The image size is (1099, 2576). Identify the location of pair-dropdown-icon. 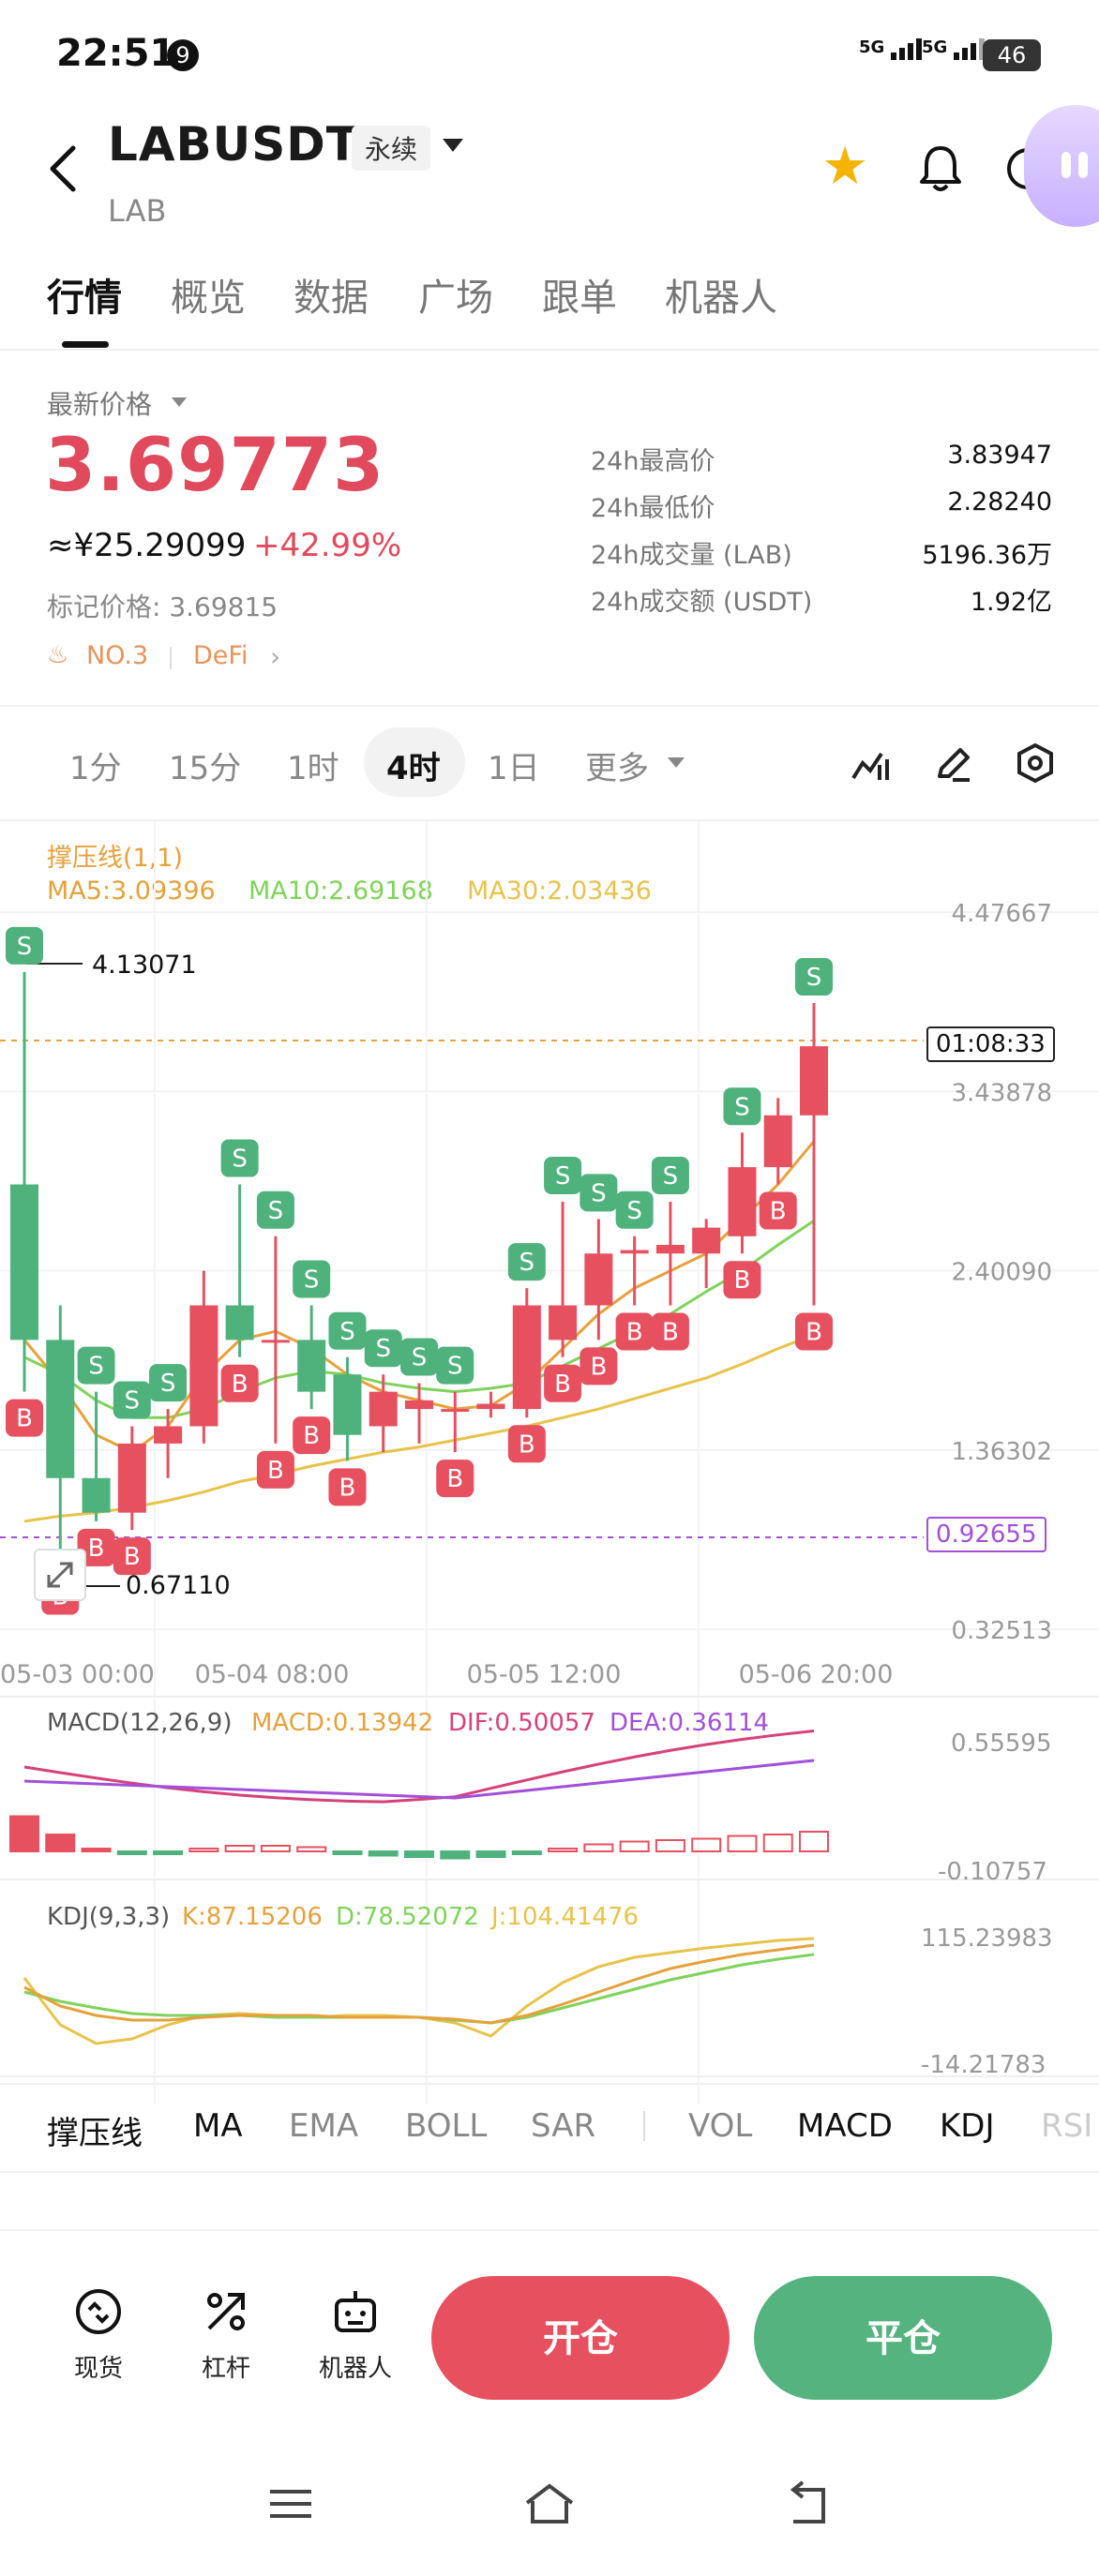
(453, 145).